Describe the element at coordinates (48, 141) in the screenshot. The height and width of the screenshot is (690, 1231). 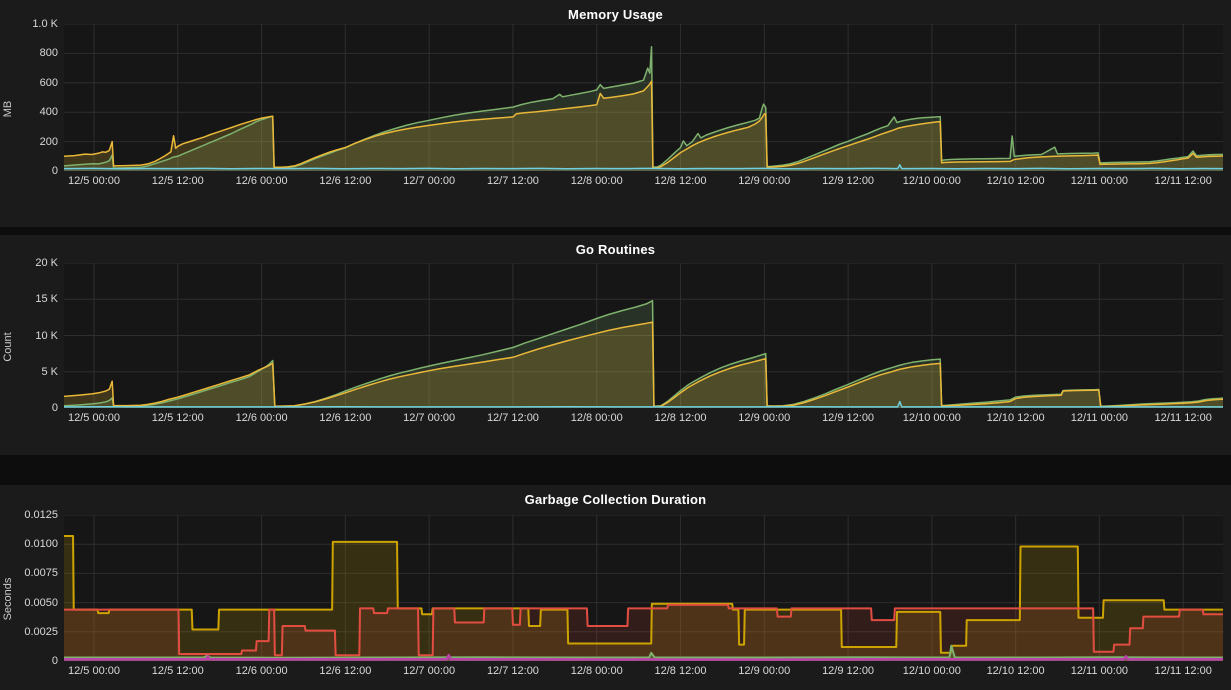
I see `y-tick-label: 200` at that location.